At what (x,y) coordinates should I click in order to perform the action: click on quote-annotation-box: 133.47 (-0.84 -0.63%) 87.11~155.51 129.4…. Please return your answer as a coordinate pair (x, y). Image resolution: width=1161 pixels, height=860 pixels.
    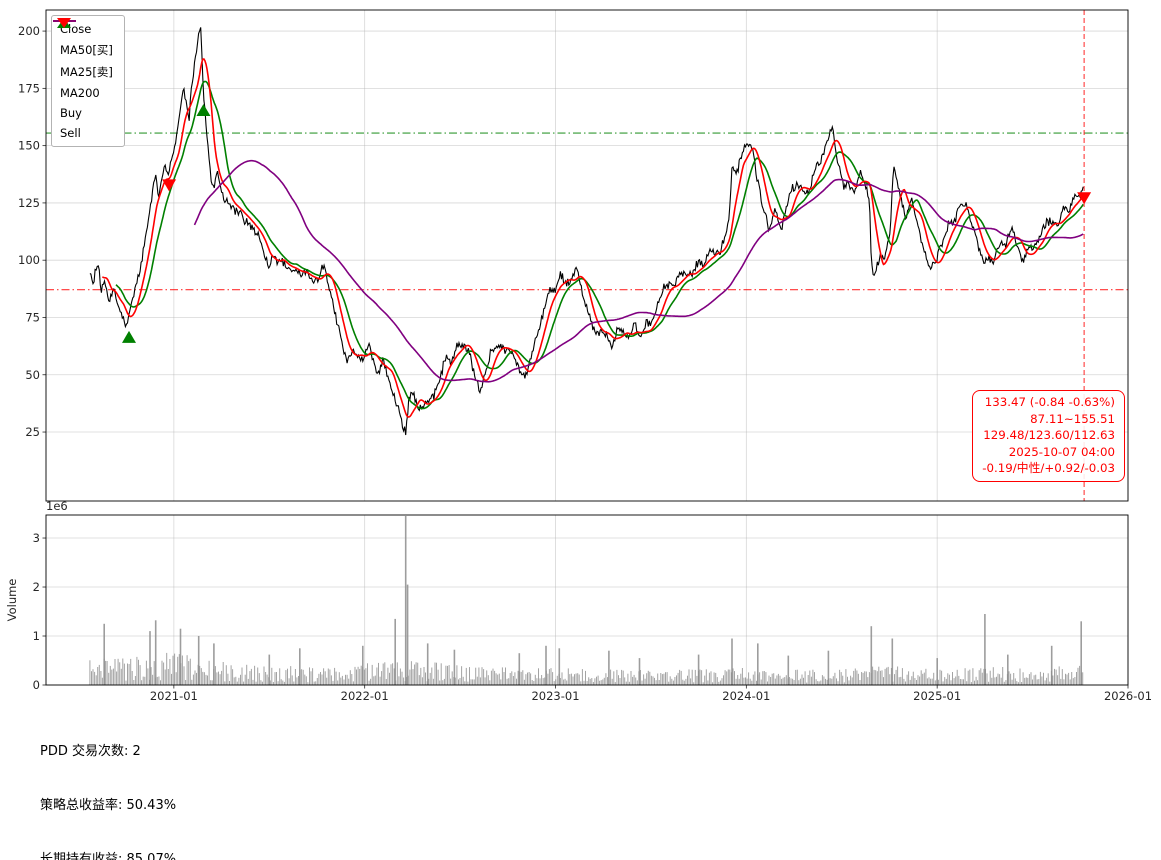
    Looking at the image, I should click on (1048, 436).